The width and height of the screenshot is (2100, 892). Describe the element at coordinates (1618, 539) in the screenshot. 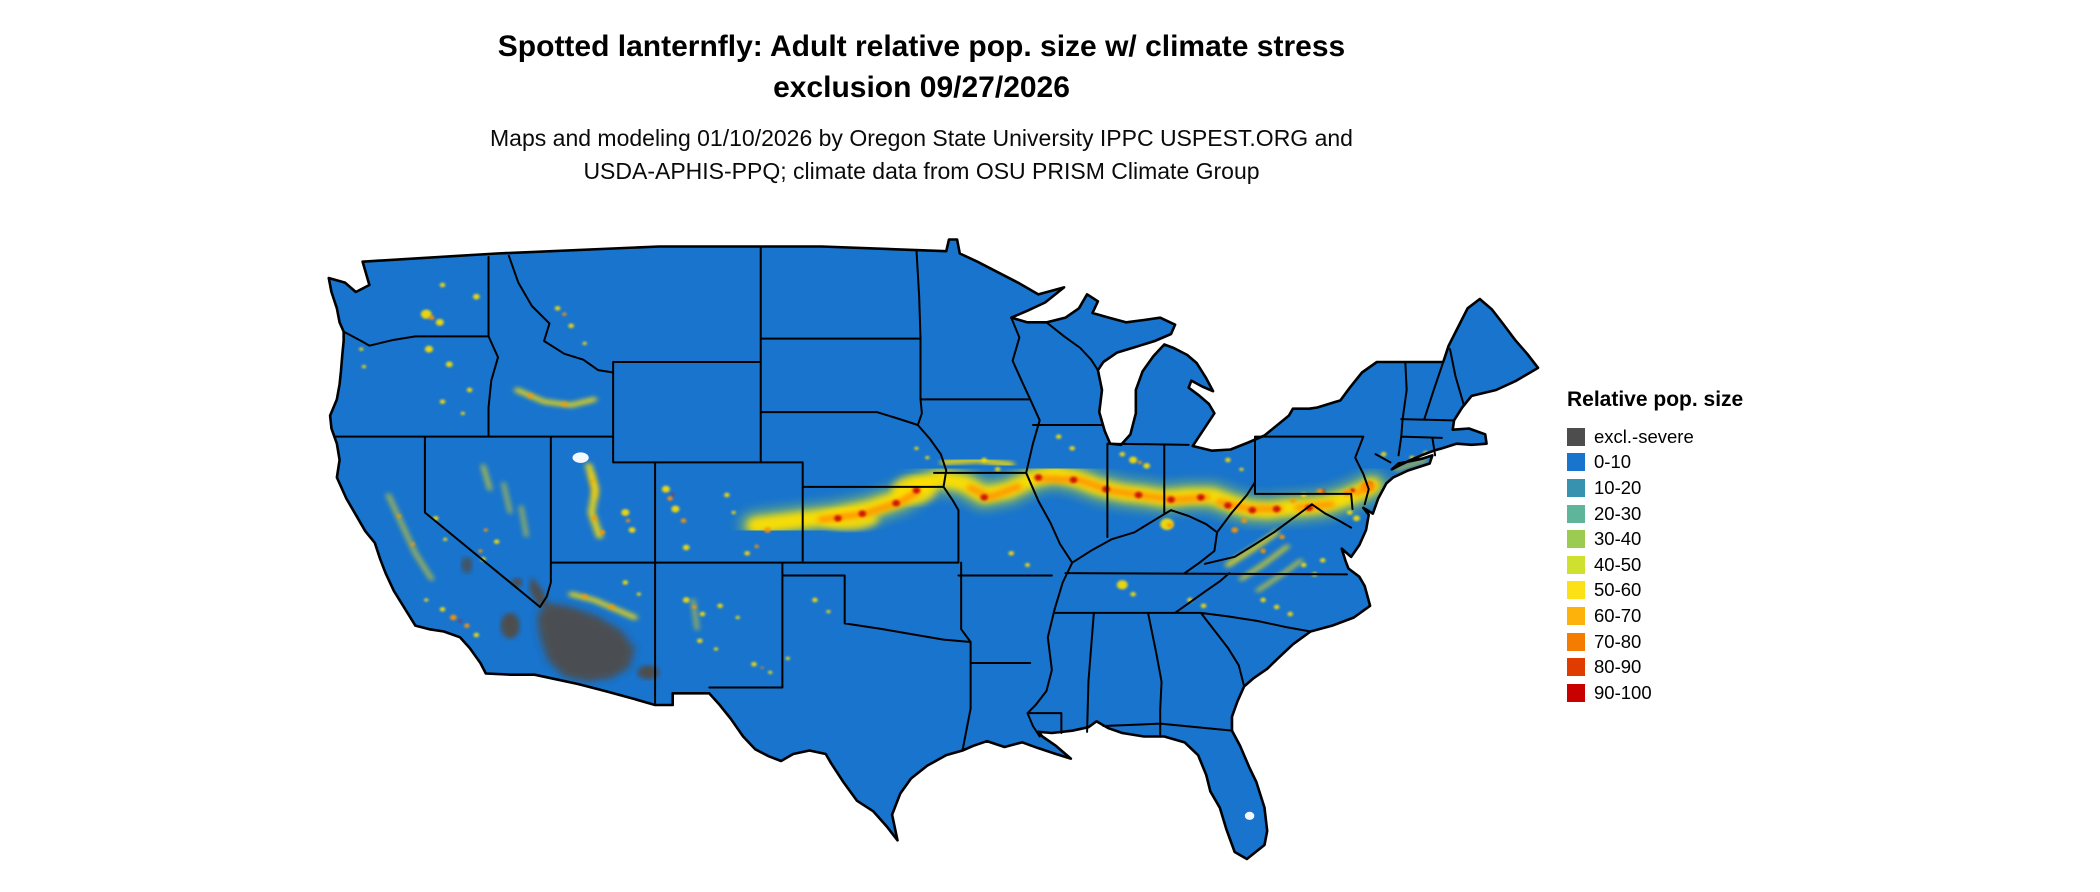

I see `legend-item-label: 30-40` at that location.